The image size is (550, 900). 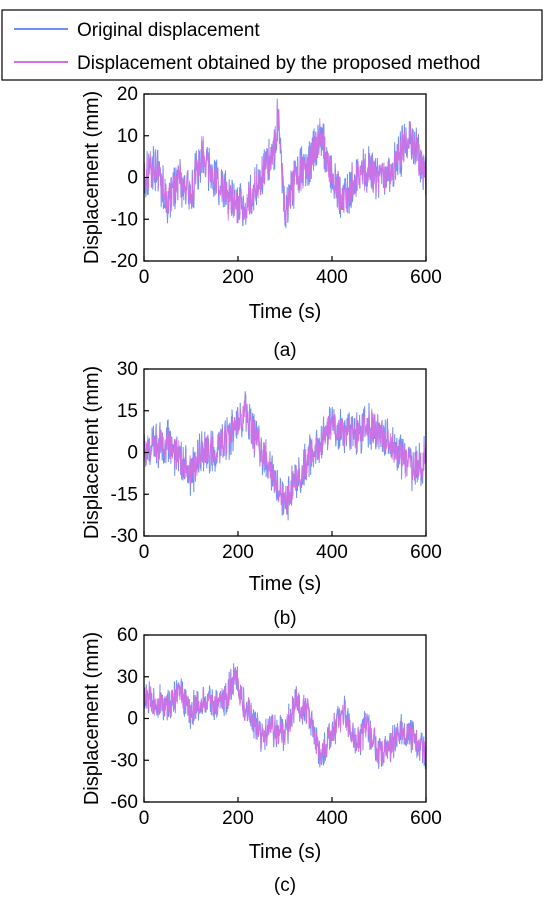 I want to click on series-line-b-proposed, so click(x=285, y=455).